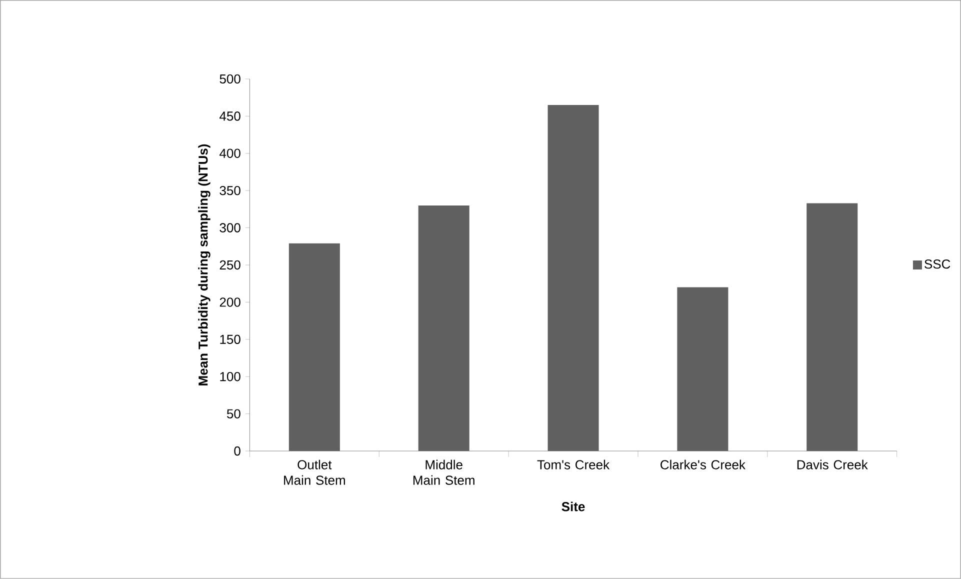 The width and height of the screenshot is (961, 579). I want to click on y-tick-label: 50, so click(233, 413).